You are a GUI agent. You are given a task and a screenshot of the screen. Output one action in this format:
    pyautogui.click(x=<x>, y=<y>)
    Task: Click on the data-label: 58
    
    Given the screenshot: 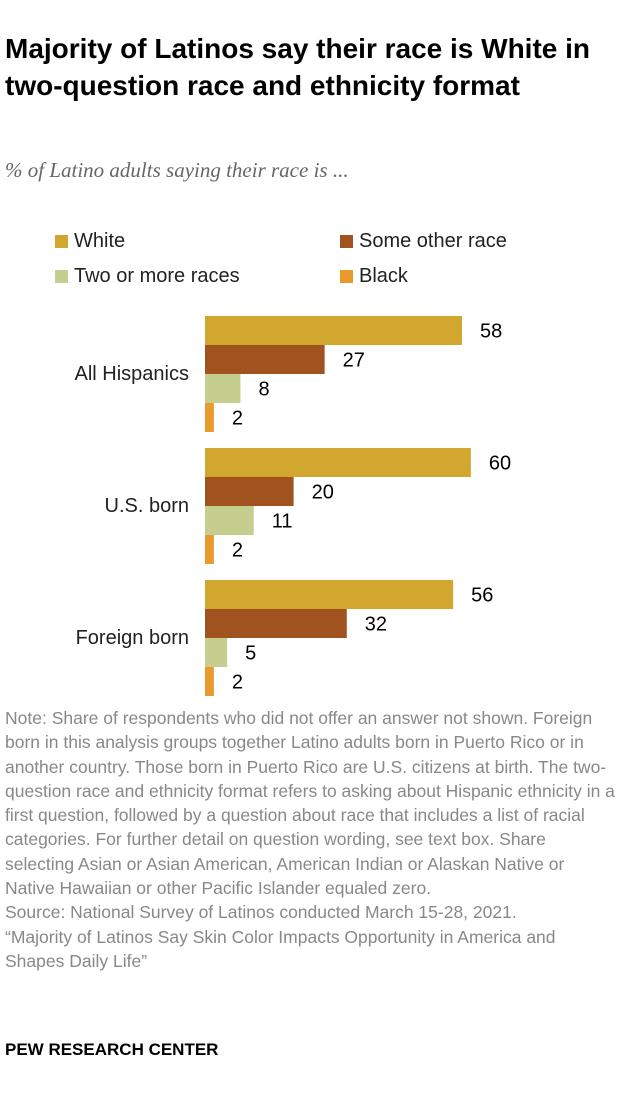 What is the action you would take?
    pyautogui.click(x=491, y=332)
    